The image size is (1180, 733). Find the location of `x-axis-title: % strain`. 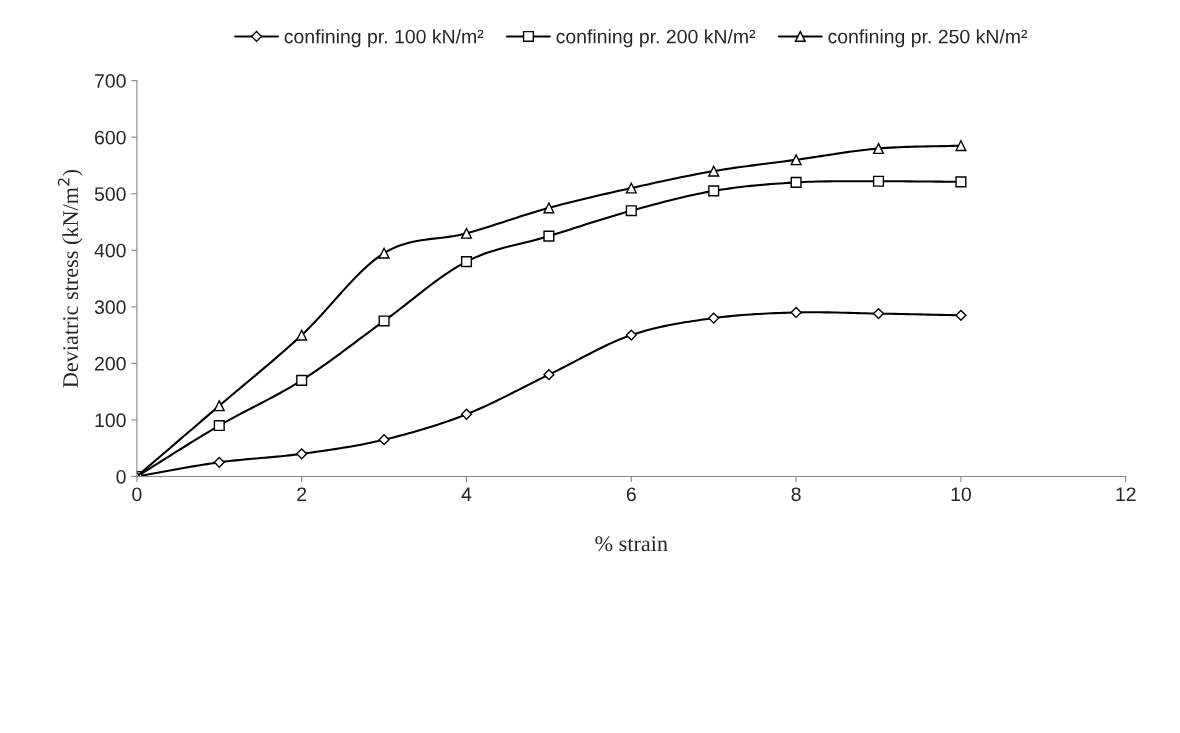

x-axis-title: % strain is located at coordinates (631, 544).